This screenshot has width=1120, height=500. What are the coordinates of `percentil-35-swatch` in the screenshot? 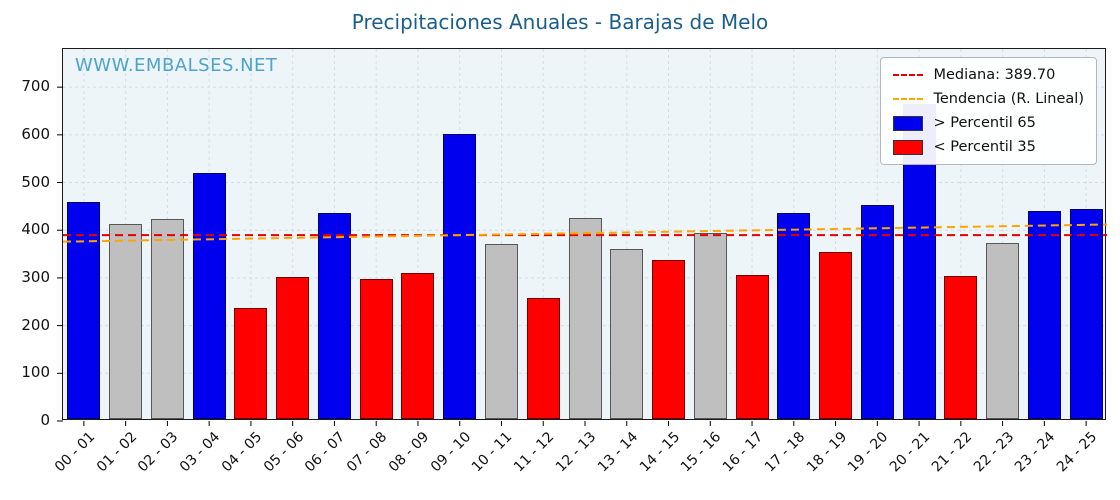 It's located at (908, 147).